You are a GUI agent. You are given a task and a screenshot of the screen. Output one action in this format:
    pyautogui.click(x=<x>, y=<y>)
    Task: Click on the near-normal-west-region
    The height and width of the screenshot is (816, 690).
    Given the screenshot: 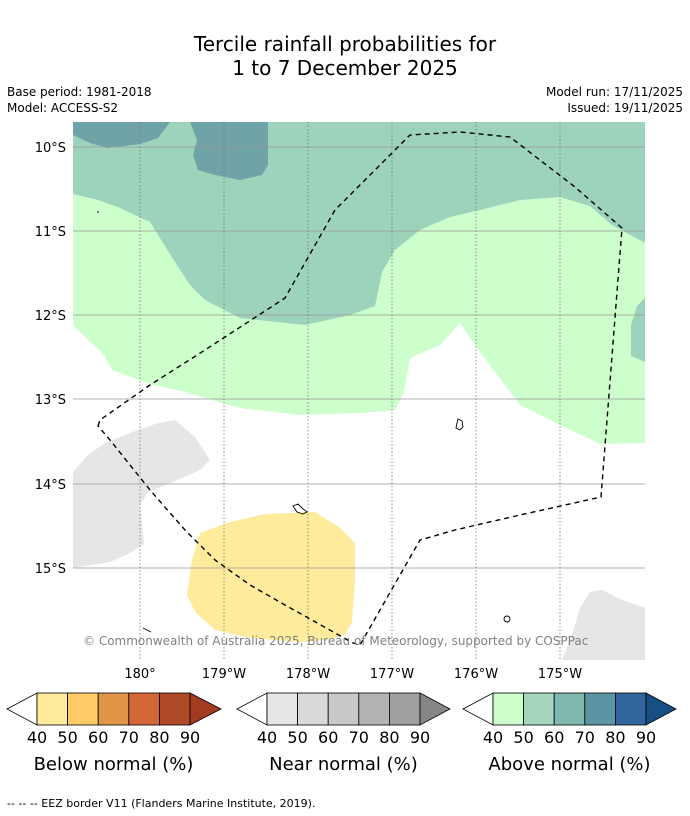 What is the action you would take?
    pyautogui.click(x=141, y=494)
    